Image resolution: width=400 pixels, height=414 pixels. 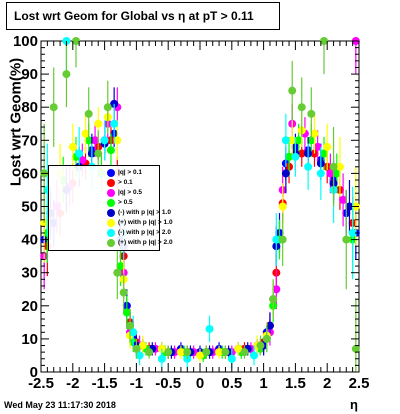 What do you see at coordinates (34, 372) in the screenshot?
I see `y-tick-label: 0` at bounding box center [34, 372].